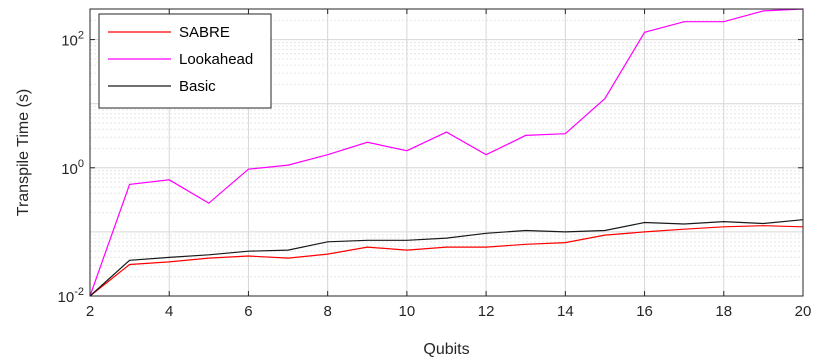  Describe the element at coordinates (407, 311) in the screenshot. I see `x-tick-label: 10` at that location.